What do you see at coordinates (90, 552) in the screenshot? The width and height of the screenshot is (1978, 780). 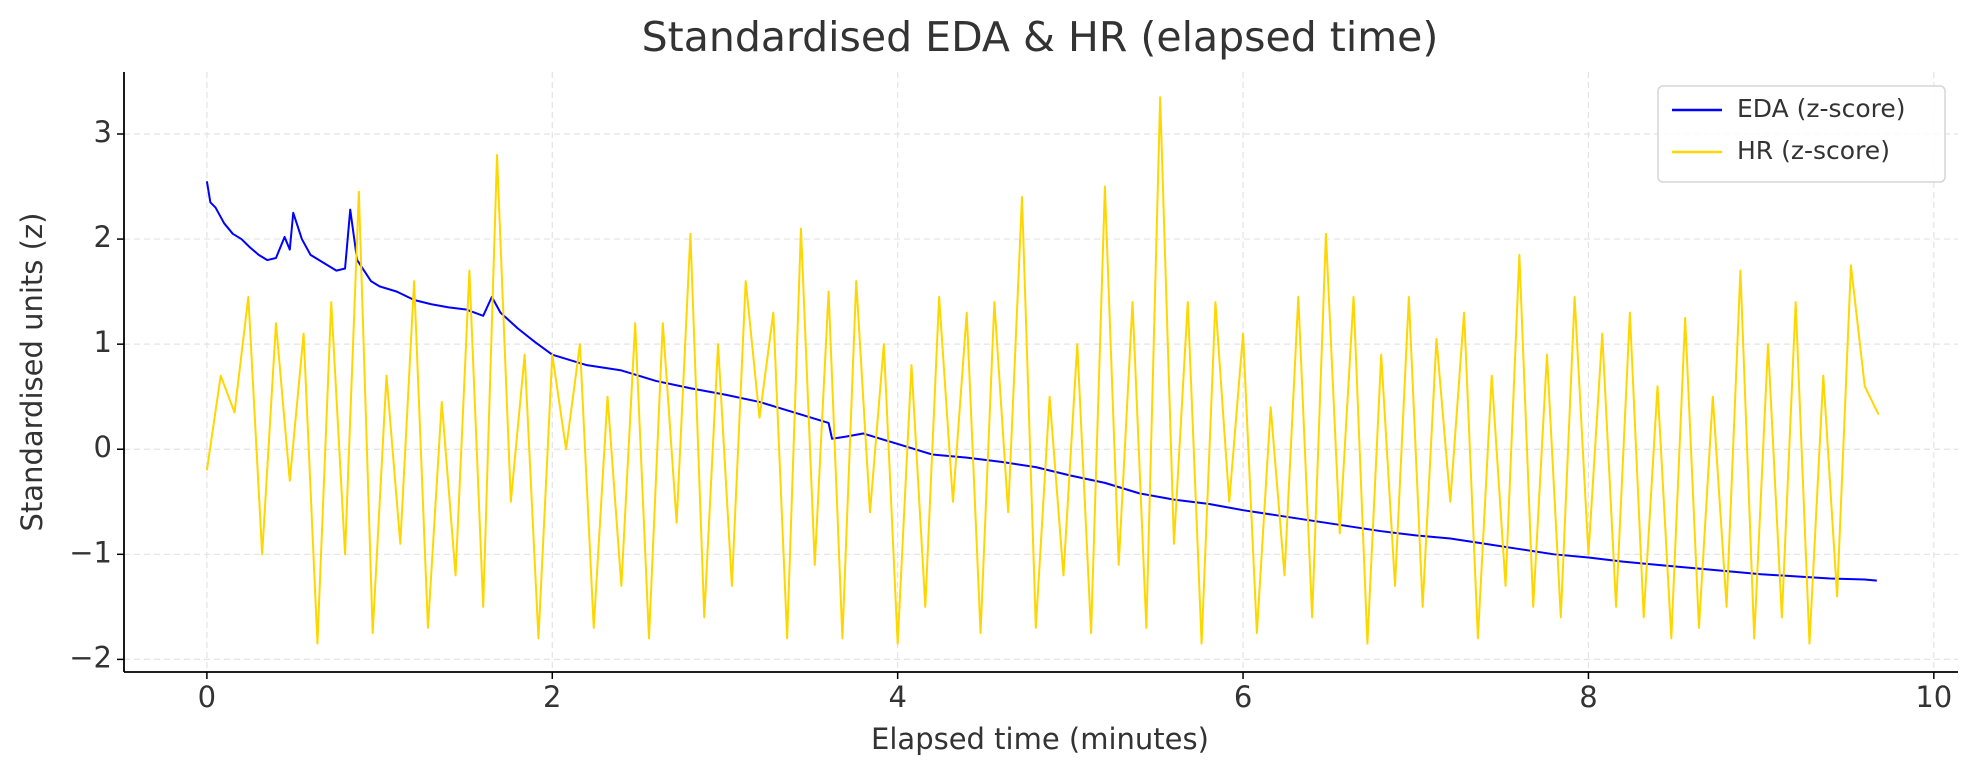 I see `y-tick-label: −1` at bounding box center [90, 552].